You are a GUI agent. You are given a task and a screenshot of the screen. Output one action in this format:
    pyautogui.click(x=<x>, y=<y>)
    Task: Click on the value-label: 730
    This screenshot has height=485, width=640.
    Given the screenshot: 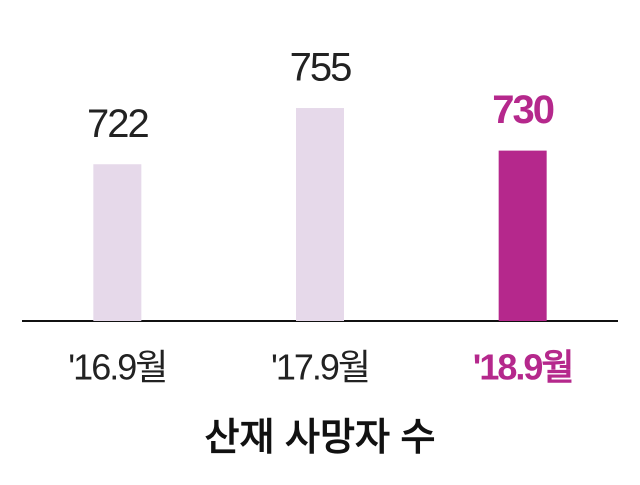 What is the action you would take?
    pyautogui.click(x=522, y=110)
    